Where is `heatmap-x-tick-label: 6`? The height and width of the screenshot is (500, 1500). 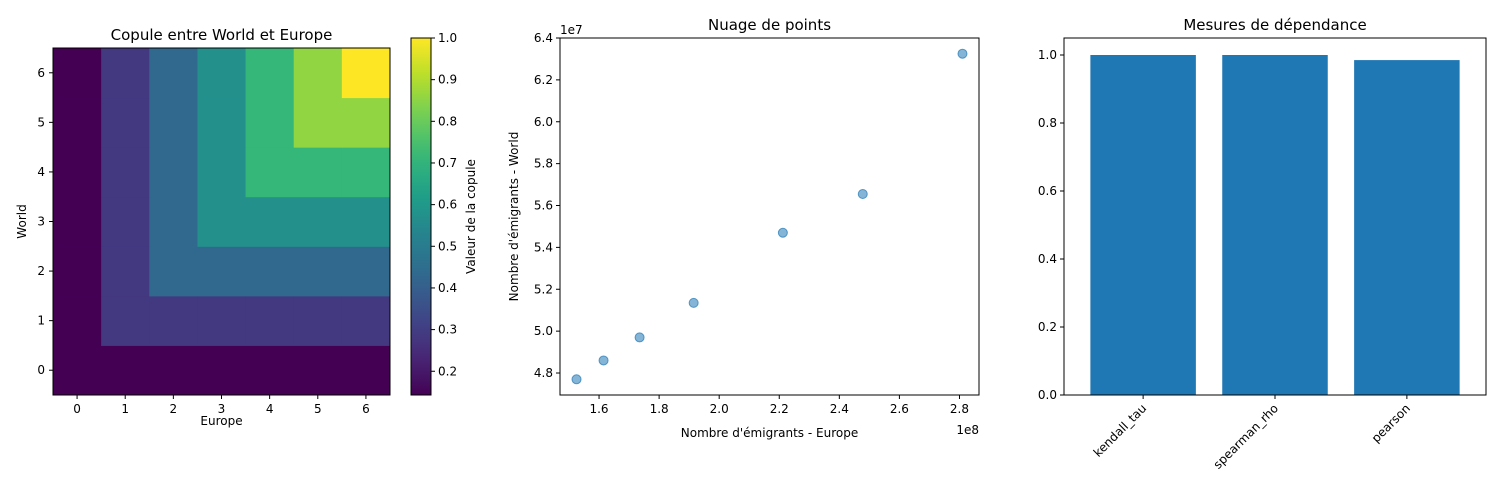
heatmap-x-tick-label: 6 is located at coordinates (366, 409).